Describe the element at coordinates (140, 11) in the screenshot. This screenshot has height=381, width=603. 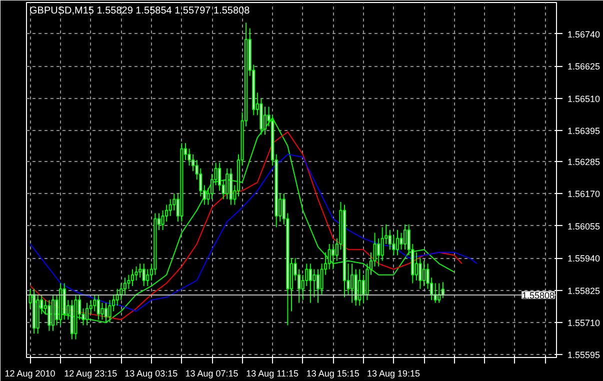
I see `chart-title: GBPUSD,M15 1.55829 1.55854 1.55797 1.55808` at that location.